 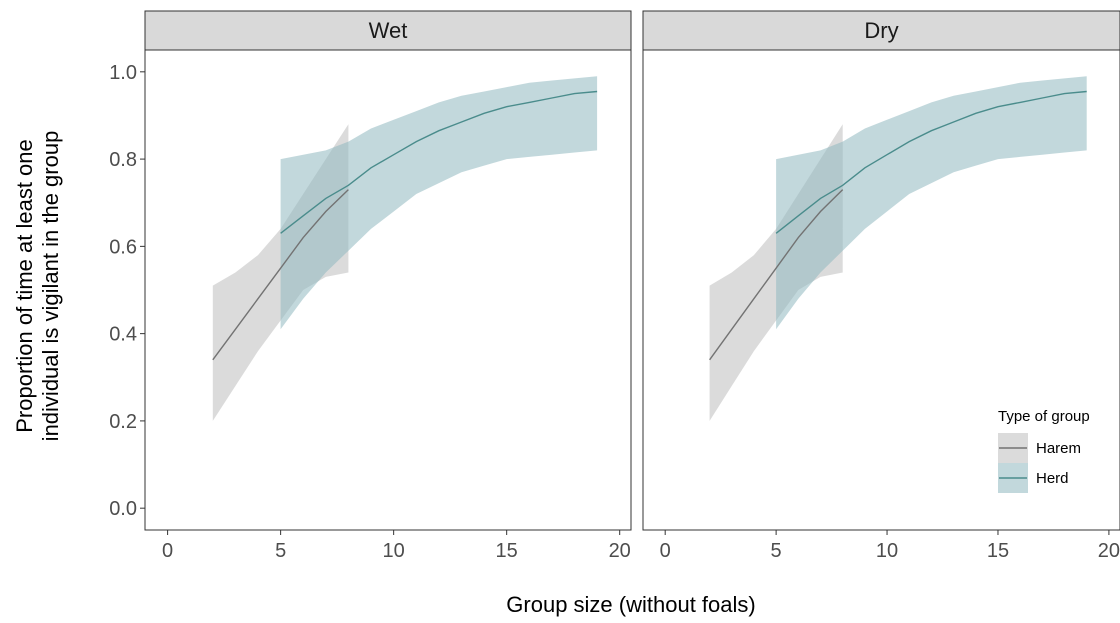 I want to click on legend-label: Harem, so click(x=1058, y=448).